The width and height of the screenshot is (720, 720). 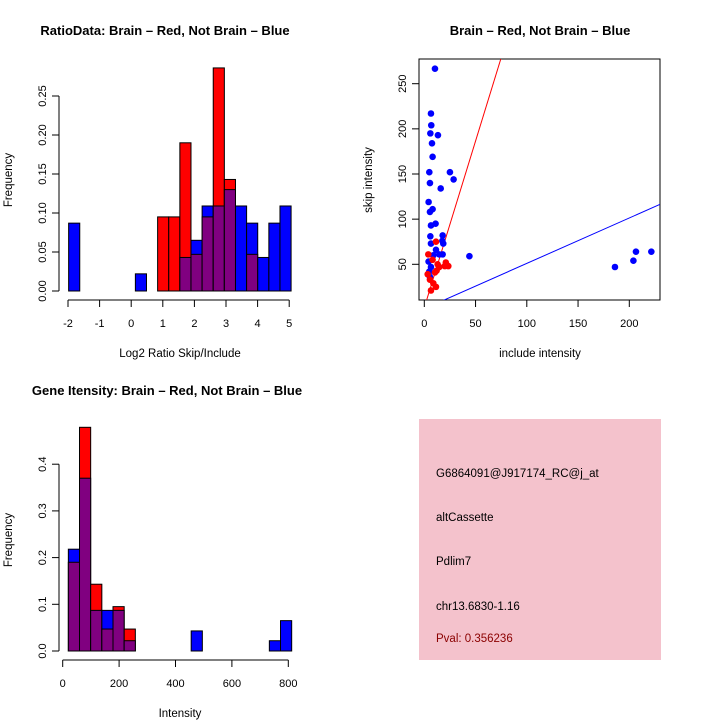 What do you see at coordinates (288, 684) in the screenshot?
I see `x-tick-label: 800` at bounding box center [288, 684].